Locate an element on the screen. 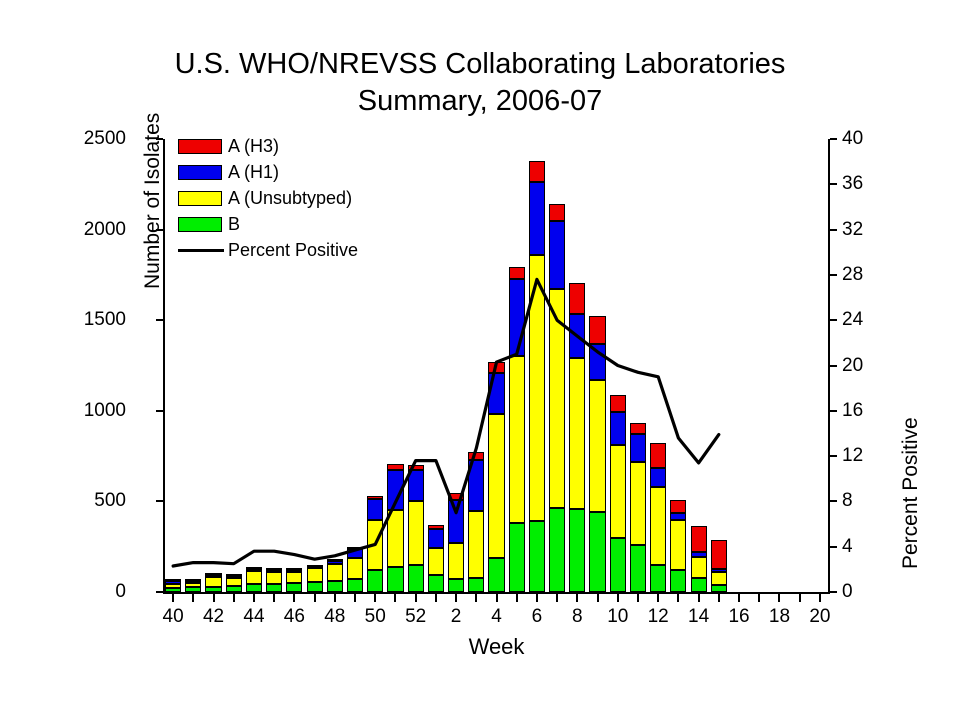 The height and width of the screenshot is (720, 960). legend-swatch-a-unsubtyped is located at coordinates (200, 198).